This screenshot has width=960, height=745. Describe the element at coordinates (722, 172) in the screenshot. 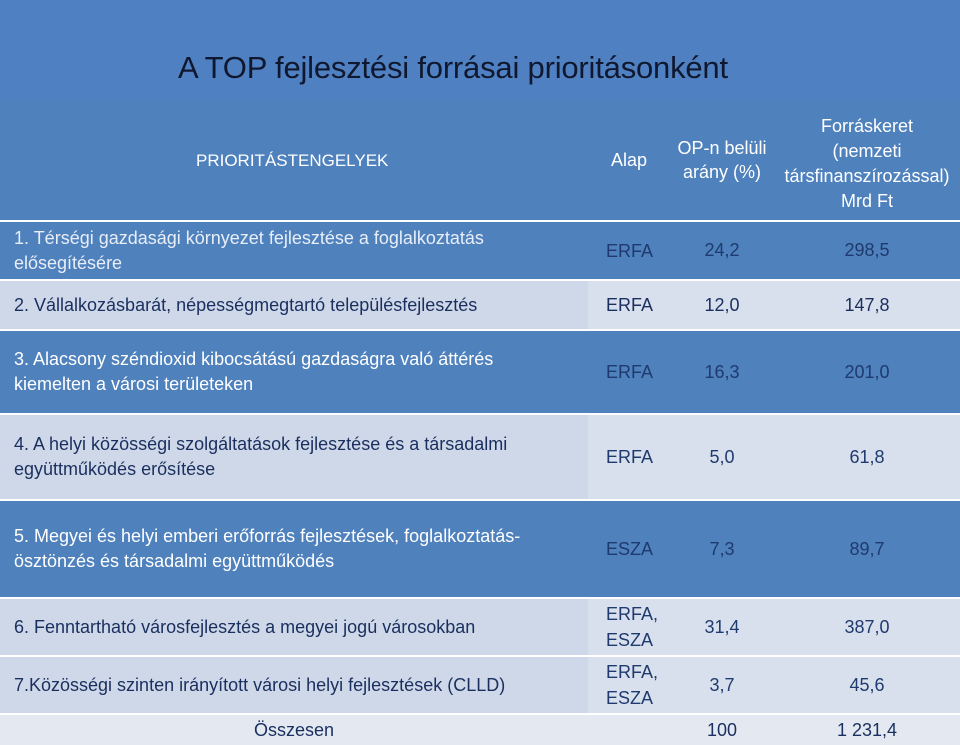

I see `header-ratio-line2: arány (%)` at that location.